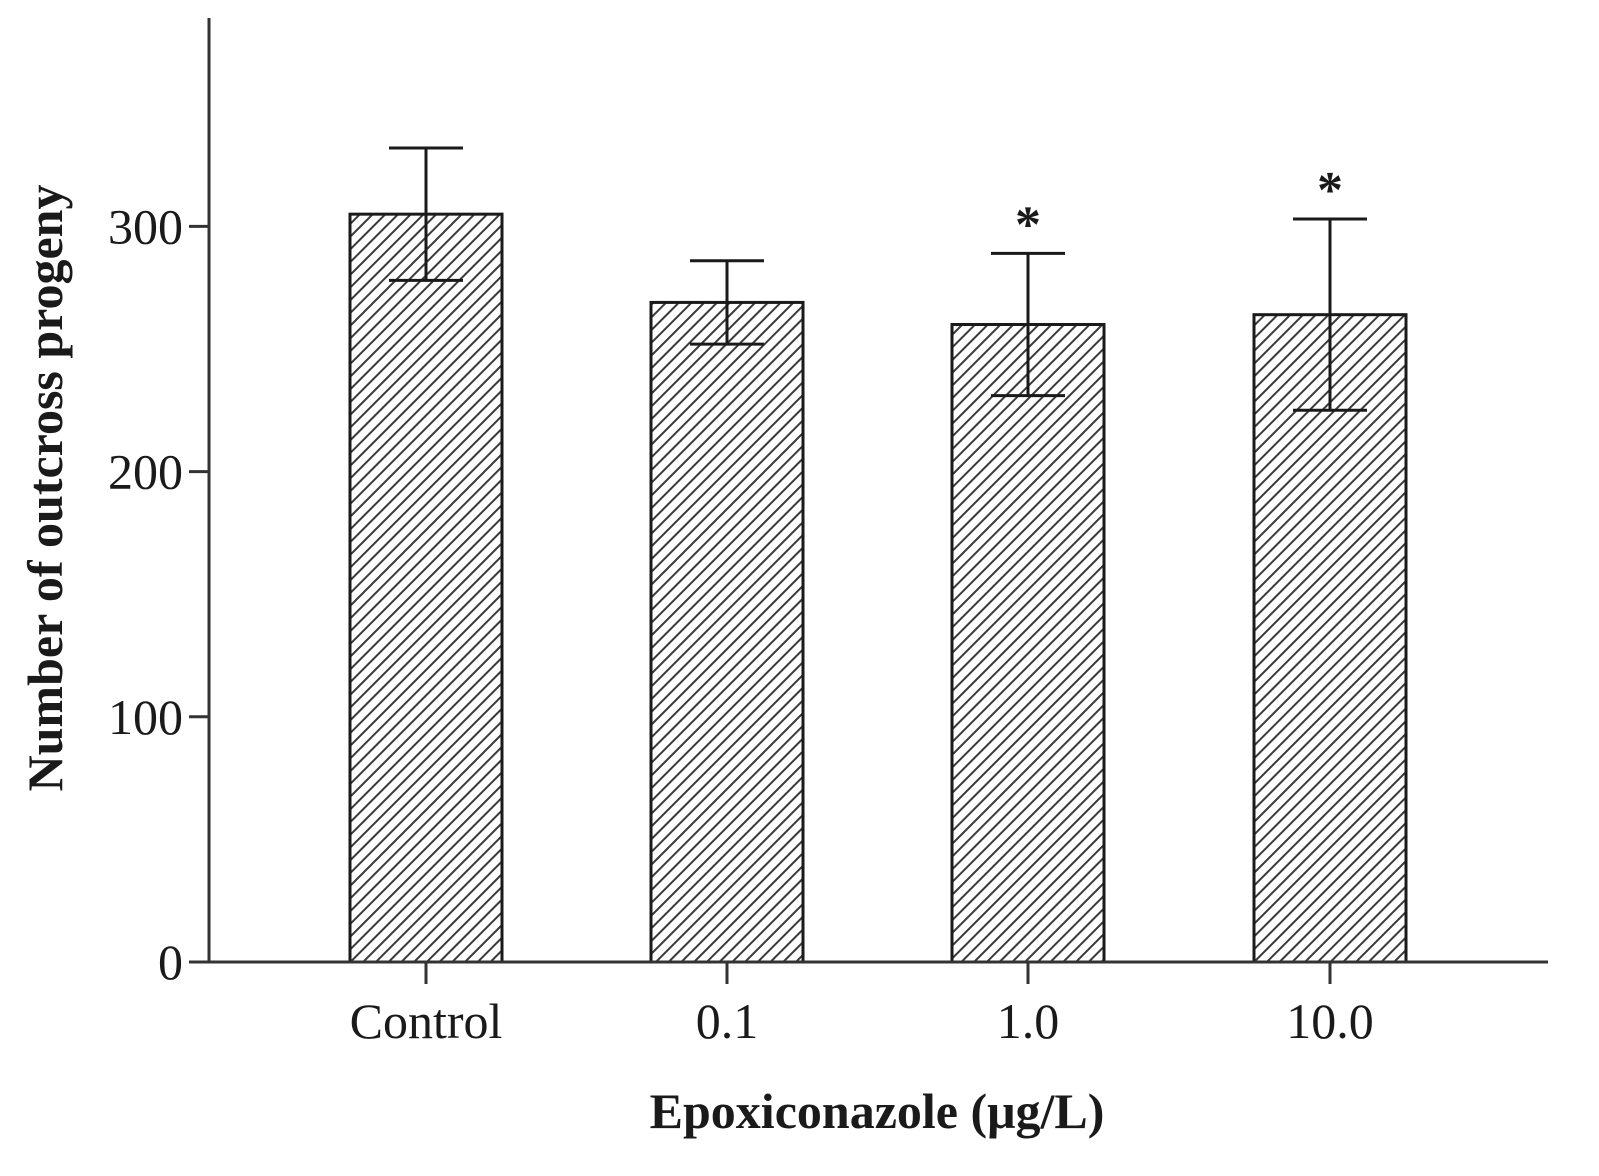 The image size is (1599, 1176). Describe the element at coordinates (145, 472) in the screenshot. I see `y-tick-label-200: 200` at that location.